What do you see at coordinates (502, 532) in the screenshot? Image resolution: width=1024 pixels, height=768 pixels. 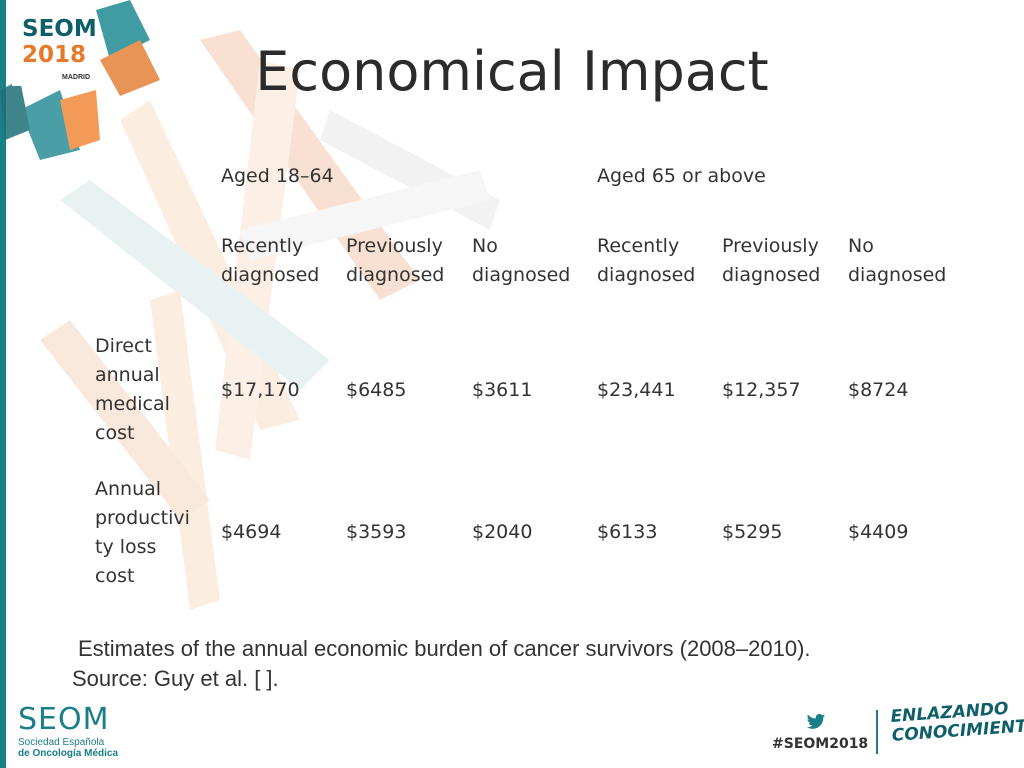 I see `table-cell: $2040` at bounding box center [502, 532].